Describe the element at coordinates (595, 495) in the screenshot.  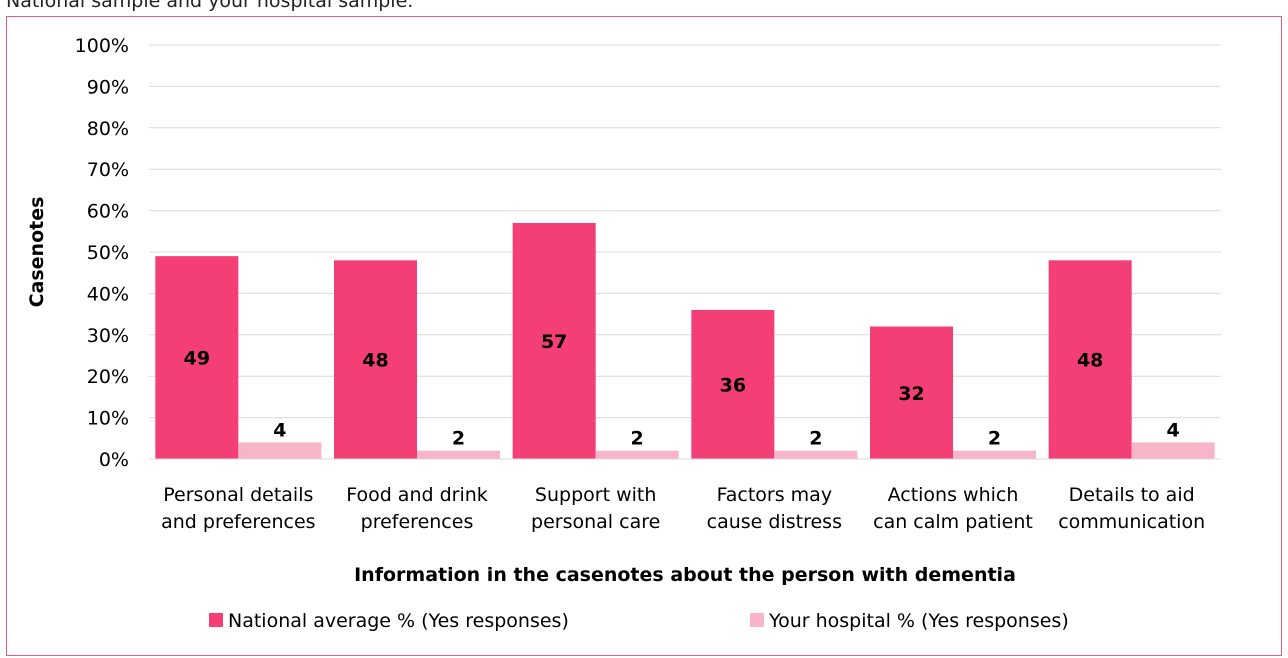
I see `x-tick-label: Support with` at that location.